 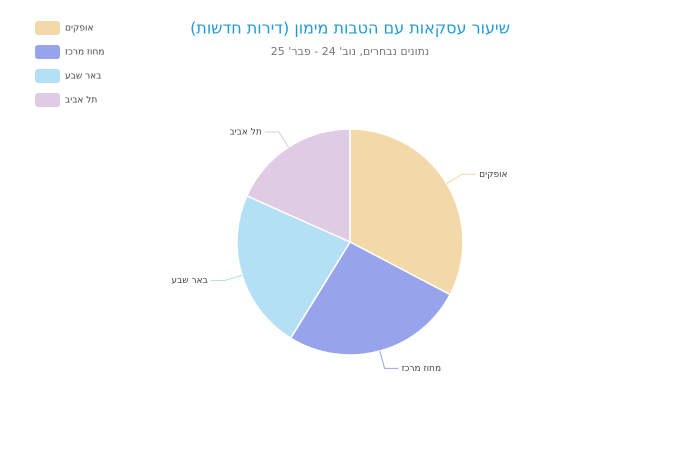 I want to click on legend-label: באר שבע, so click(x=83, y=77).